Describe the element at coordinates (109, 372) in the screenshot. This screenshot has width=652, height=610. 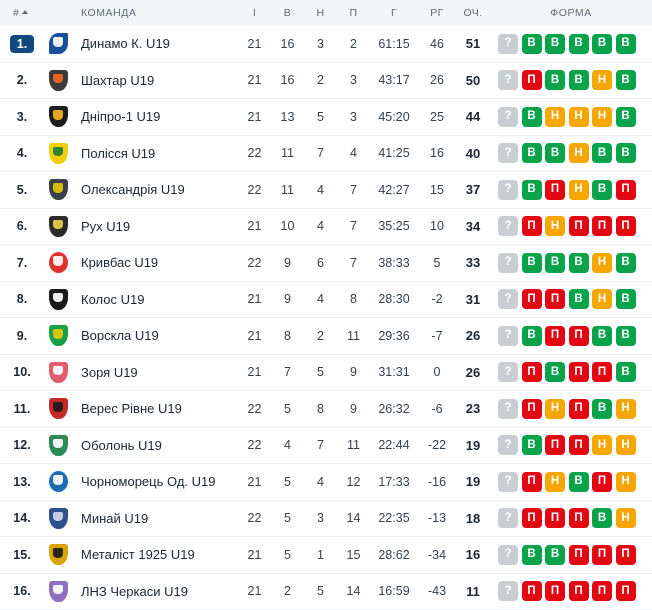
I see `team-name: Зоря U19` at that location.